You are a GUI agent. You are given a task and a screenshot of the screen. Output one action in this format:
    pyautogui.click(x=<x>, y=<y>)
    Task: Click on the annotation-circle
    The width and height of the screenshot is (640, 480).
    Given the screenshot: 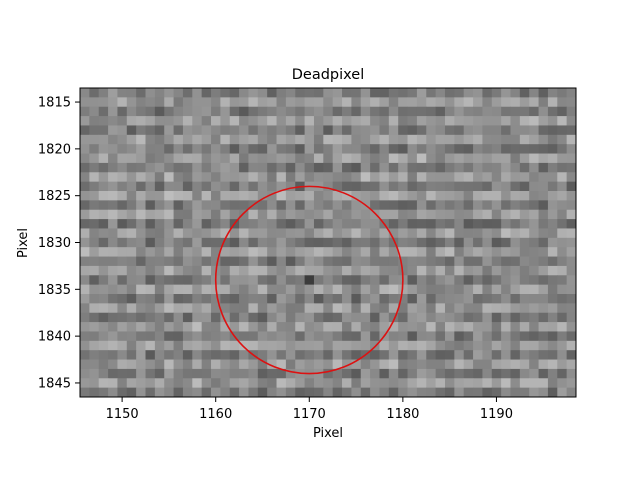 What is the action you would take?
    pyautogui.click(x=309, y=280)
    